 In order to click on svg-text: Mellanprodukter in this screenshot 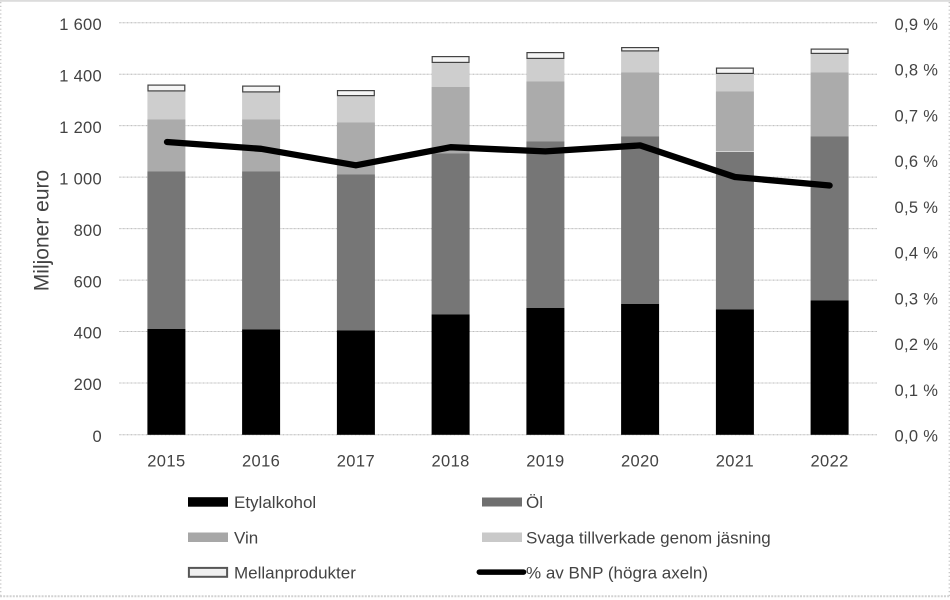, I will do `click(295, 573)`.